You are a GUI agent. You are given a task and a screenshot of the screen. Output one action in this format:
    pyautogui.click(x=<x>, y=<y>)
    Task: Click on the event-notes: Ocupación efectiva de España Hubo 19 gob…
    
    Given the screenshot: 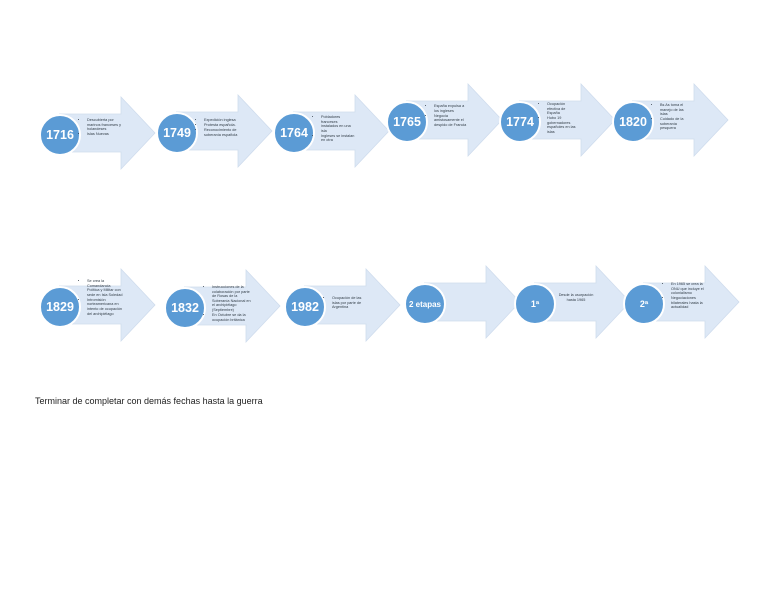 What is the action you would take?
    pyautogui.click(x=559, y=118)
    